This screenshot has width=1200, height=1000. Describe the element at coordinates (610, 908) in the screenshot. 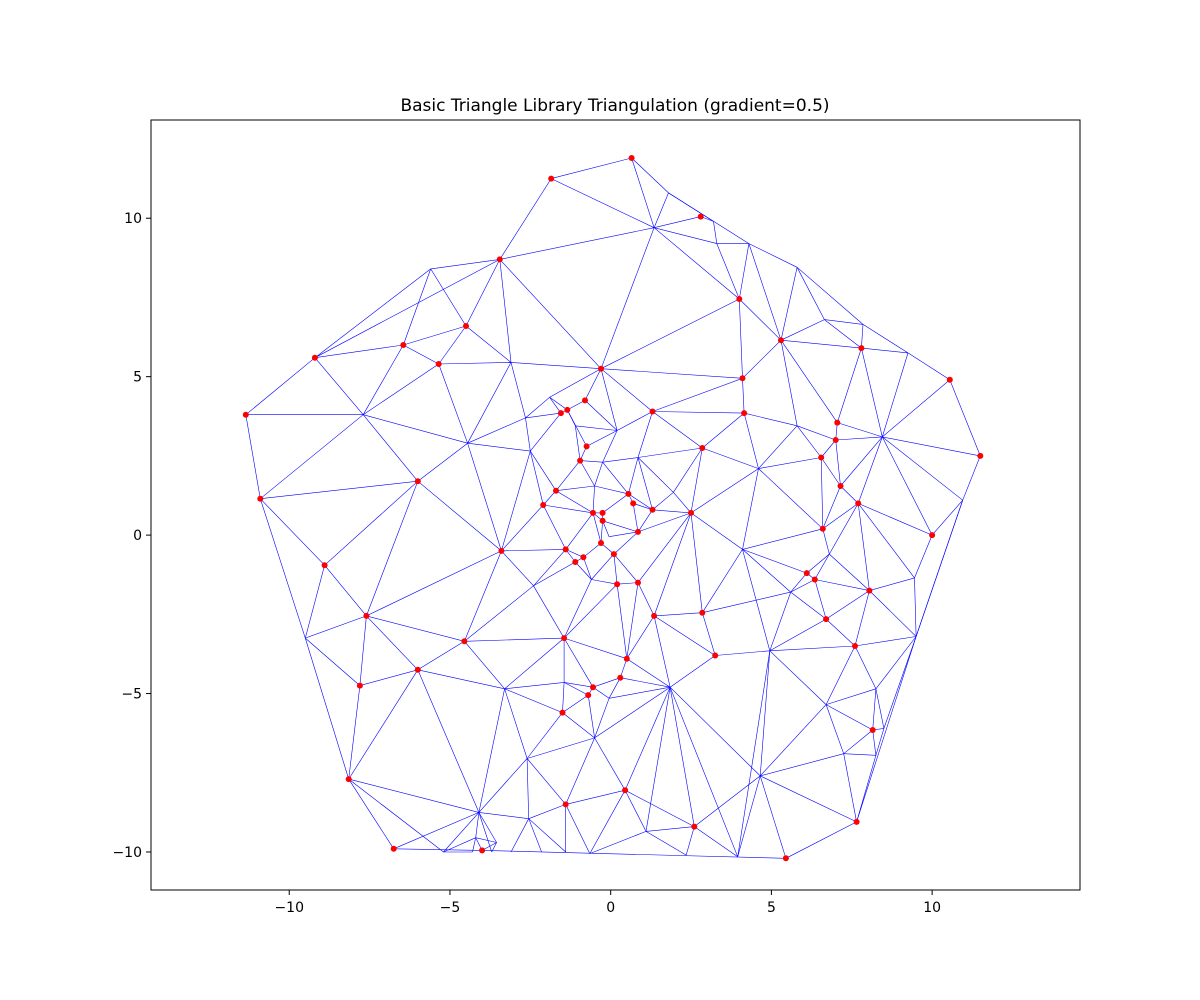

I see `x-tick-label-2: 0` at that location.